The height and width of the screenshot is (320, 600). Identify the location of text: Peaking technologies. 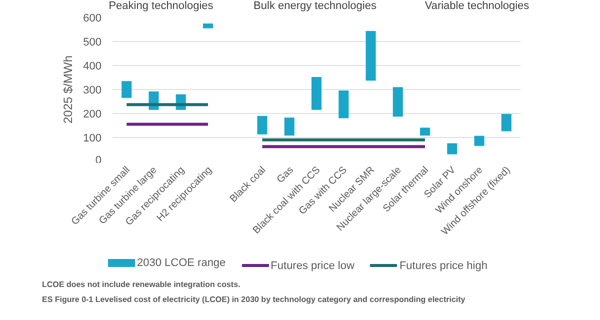
(161, 6).